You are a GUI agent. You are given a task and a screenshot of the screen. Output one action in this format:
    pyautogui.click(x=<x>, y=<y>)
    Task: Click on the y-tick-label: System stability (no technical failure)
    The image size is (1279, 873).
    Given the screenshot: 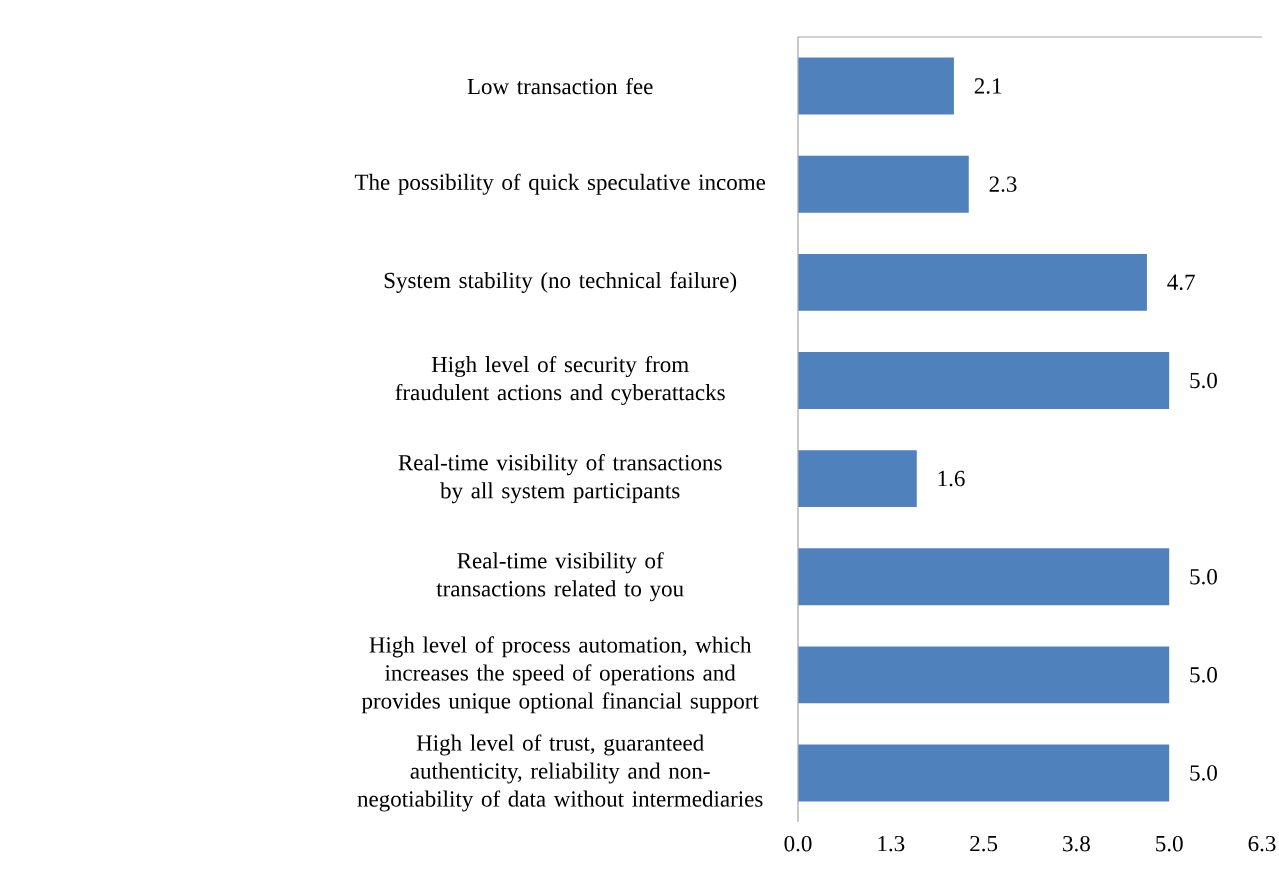 What is the action you would take?
    pyautogui.click(x=560, y=282)
    